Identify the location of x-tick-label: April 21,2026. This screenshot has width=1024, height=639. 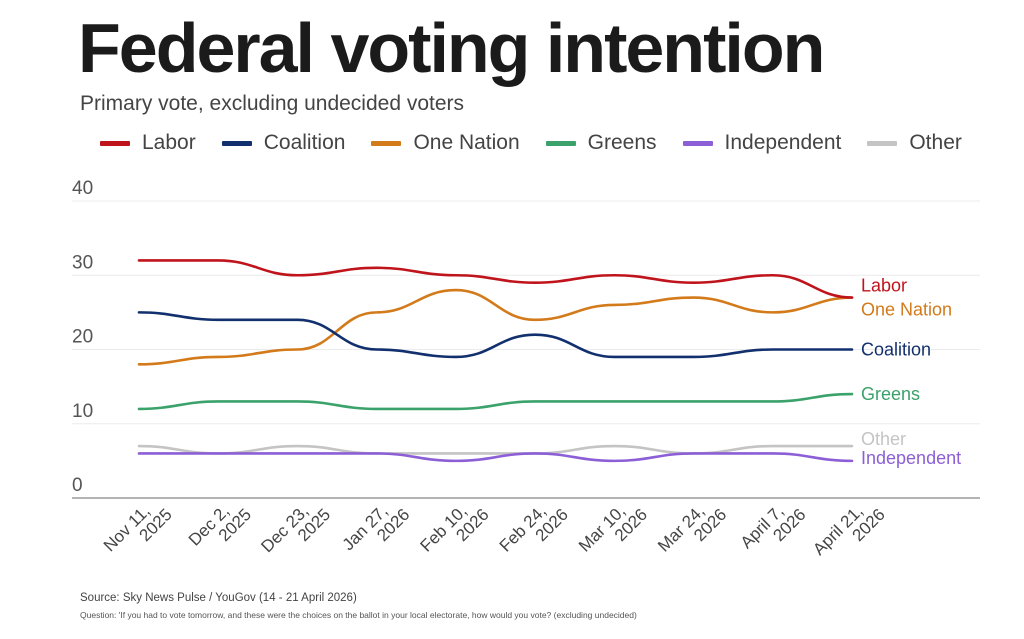
(848, 530).